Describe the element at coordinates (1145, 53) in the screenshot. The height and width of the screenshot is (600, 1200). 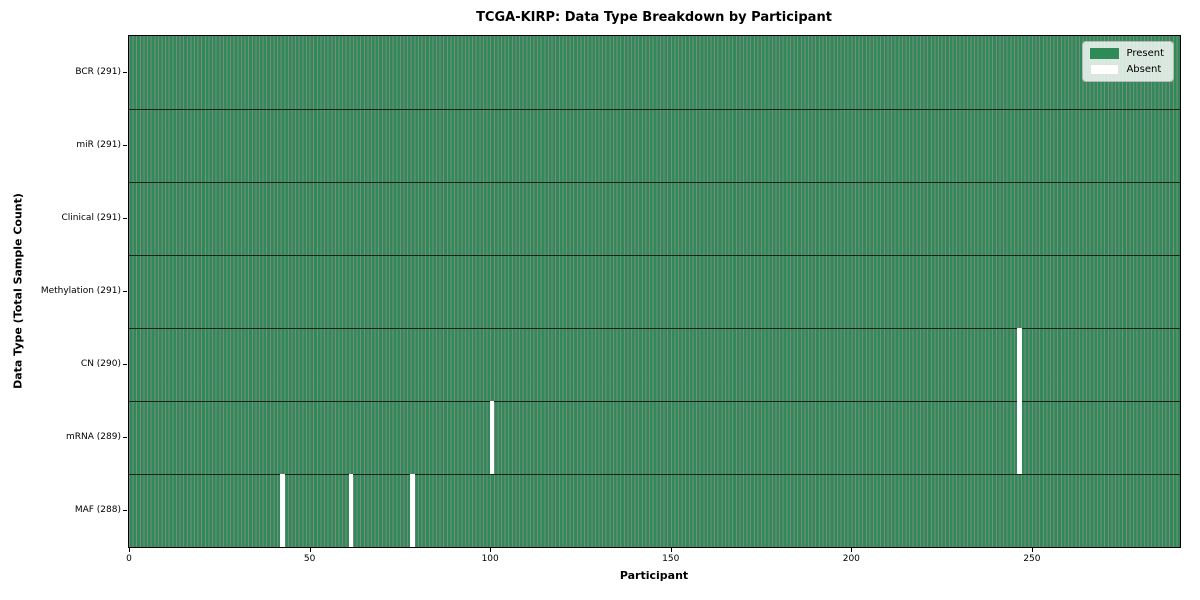
I see `legend-present-label: Present` at that location.